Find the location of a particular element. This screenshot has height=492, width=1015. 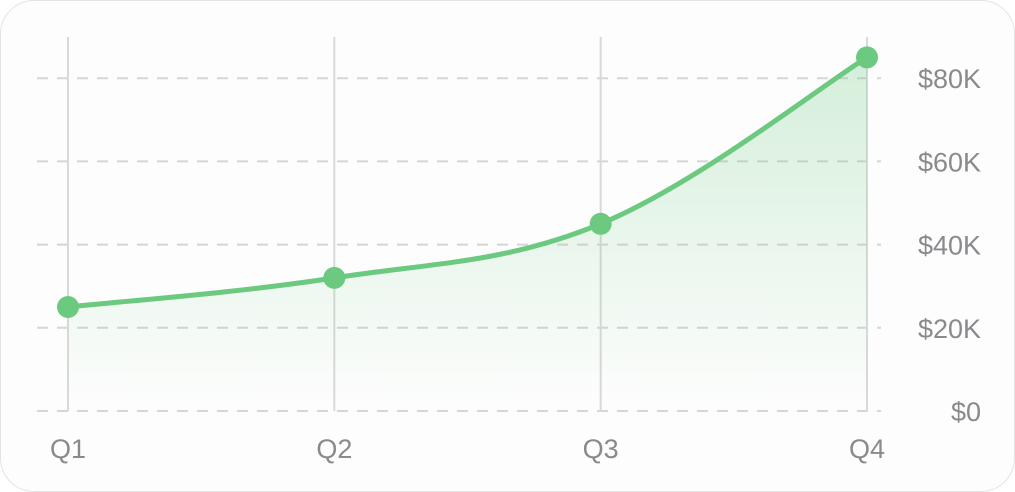

x-tick-label-q2: Q2 is located at coordinates (334, 449).